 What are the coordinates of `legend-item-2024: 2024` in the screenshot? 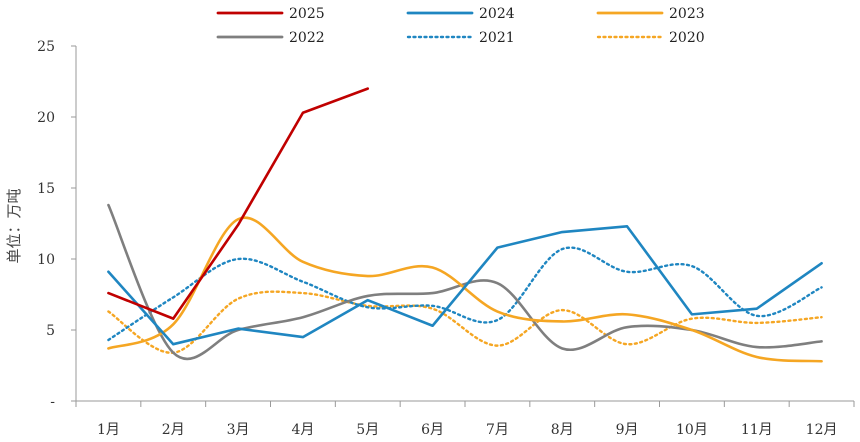 It's located at (460, 14).